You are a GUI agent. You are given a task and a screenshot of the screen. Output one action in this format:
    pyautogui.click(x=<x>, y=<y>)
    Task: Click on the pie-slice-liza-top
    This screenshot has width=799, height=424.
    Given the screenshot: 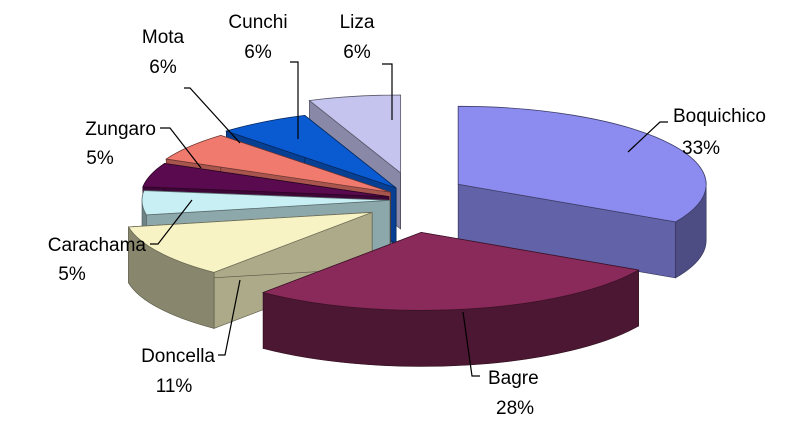 What is the action you would take?
    pyautogui.click(x=355, y=134)
    